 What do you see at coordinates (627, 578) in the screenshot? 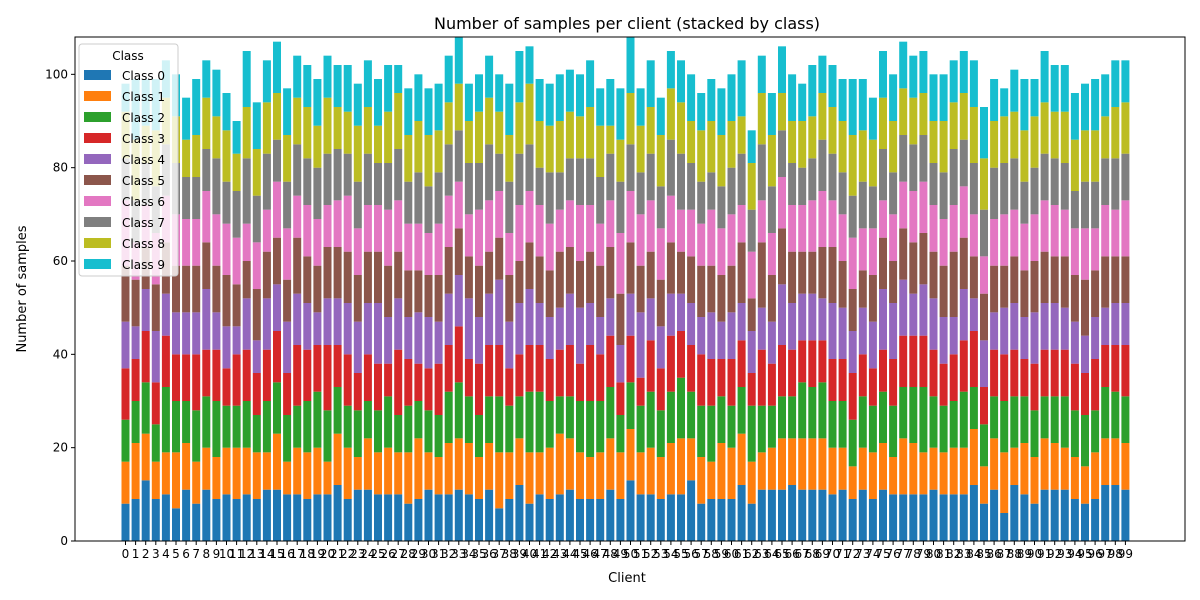
I see `x-axis-label: Client` at bounding box center [627, 578].